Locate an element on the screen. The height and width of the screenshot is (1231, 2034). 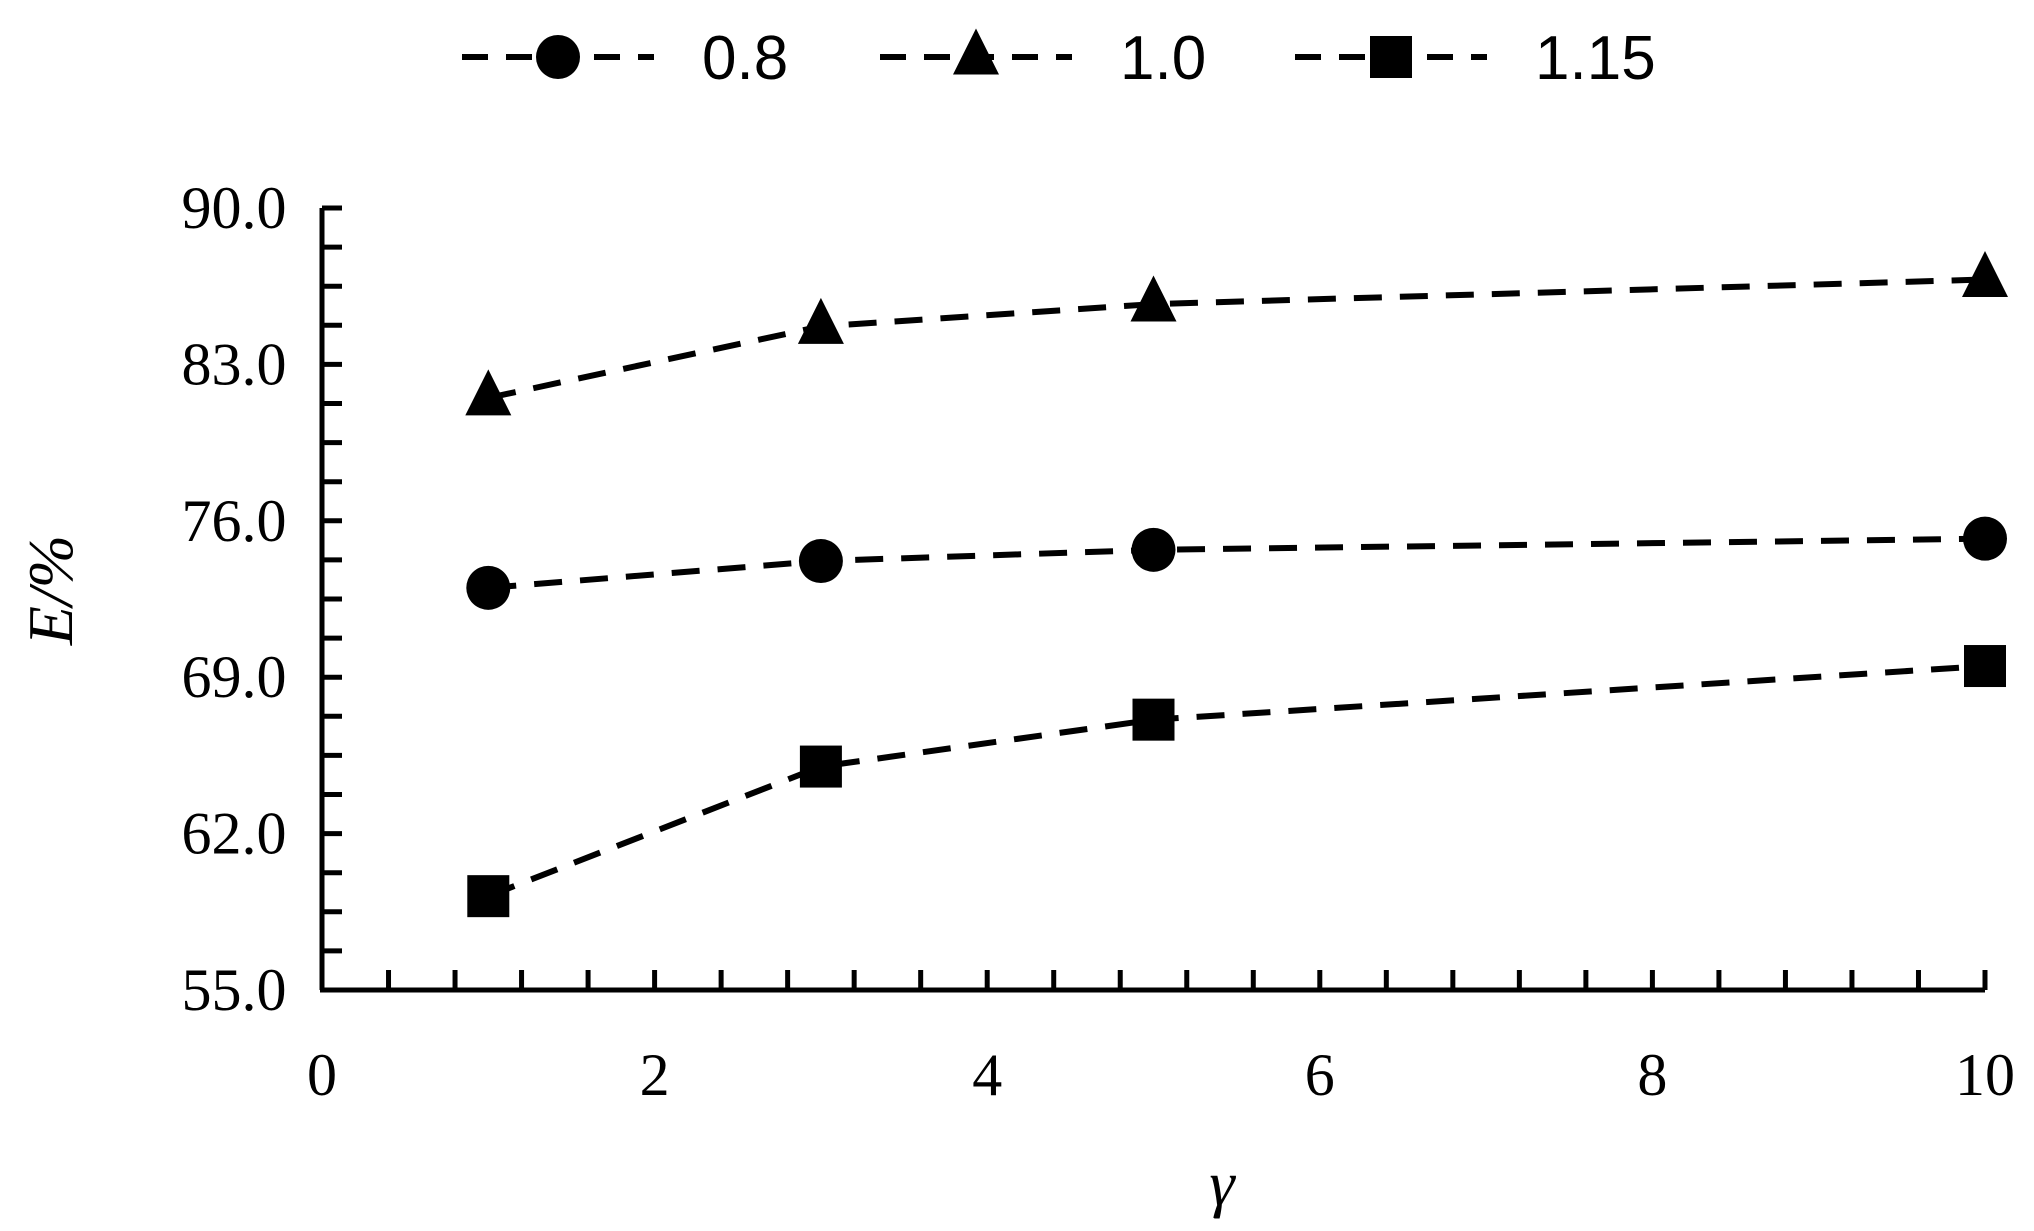
y-tick-label: 69.0 is located at coordinates (234, 677).